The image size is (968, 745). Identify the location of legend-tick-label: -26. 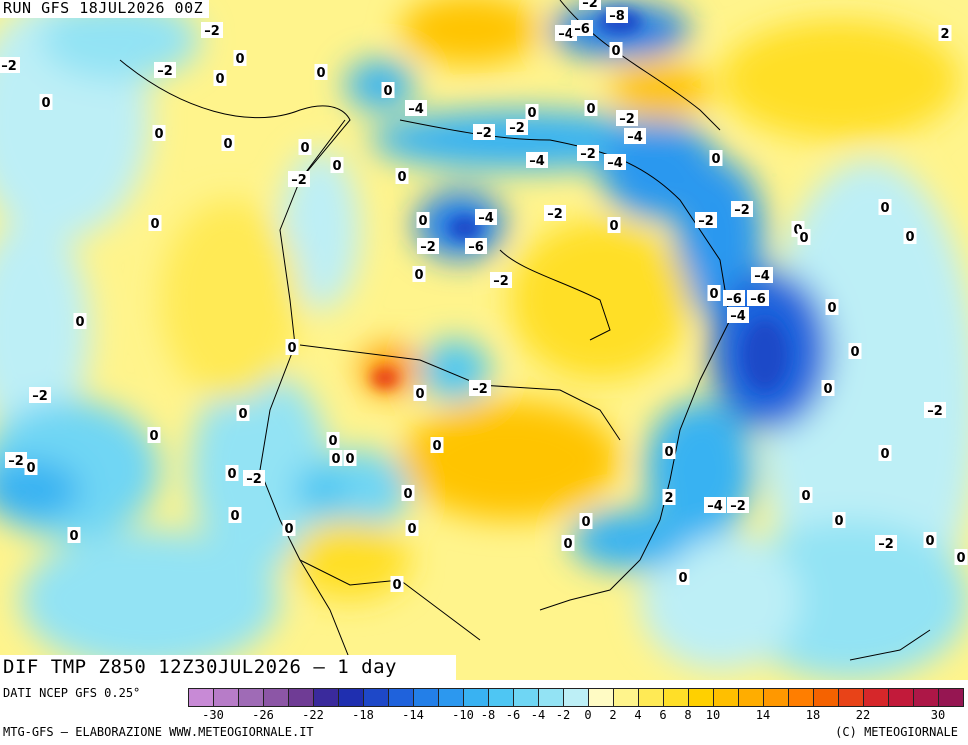
(263, 715).